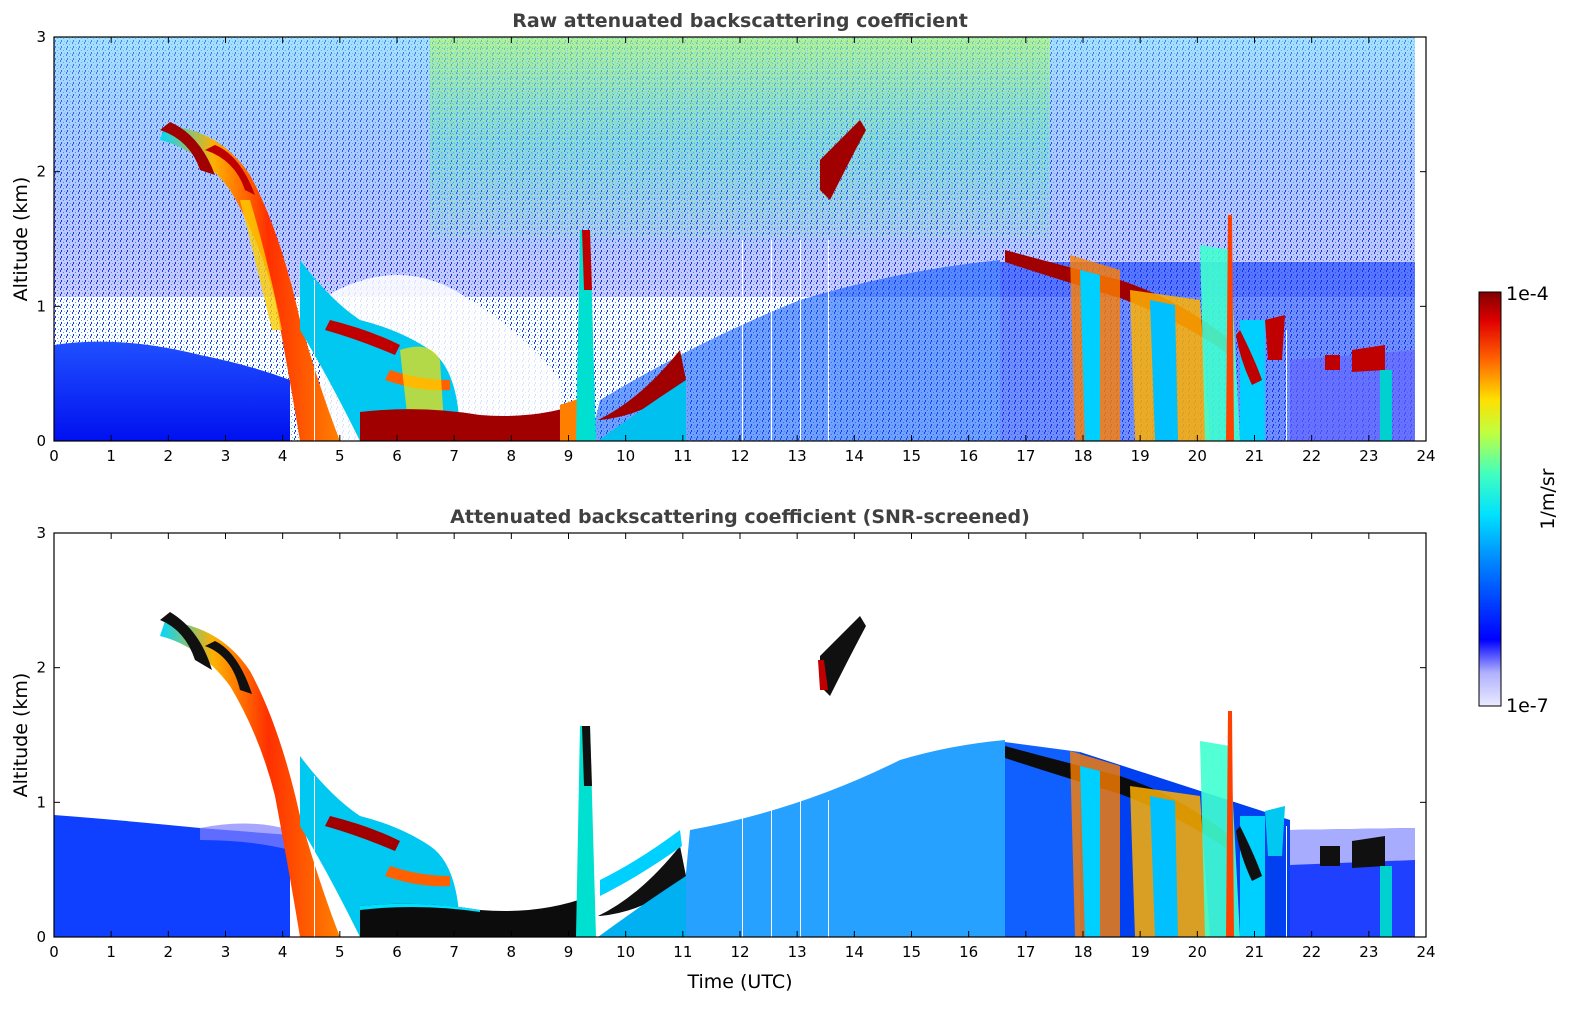  I want to click on colorbar-gradient, so click(1490, 499).